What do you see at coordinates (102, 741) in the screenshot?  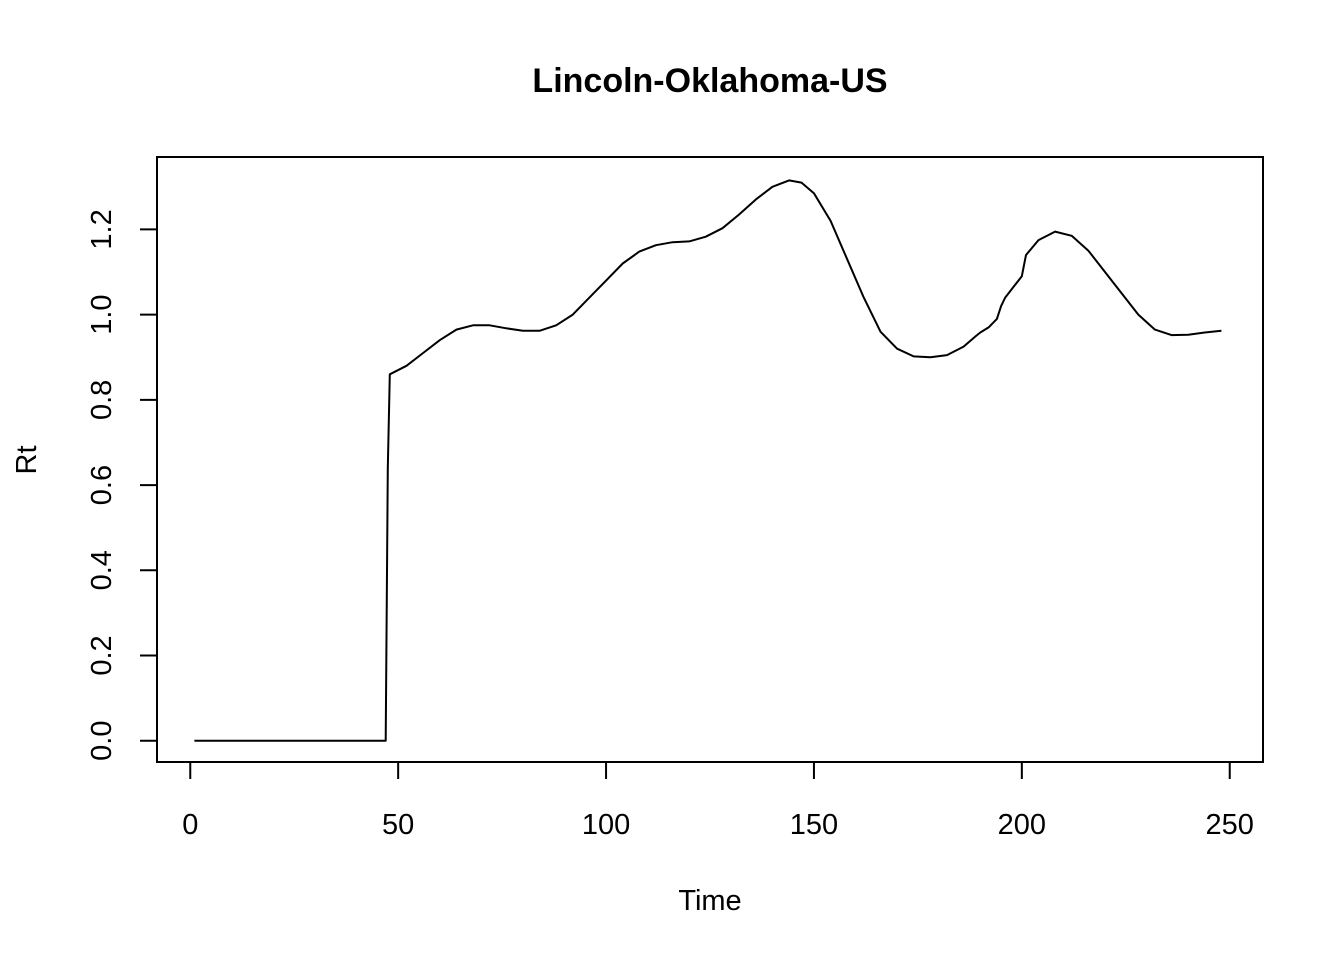 I see `y-tick-label: 0.0` at bounding box center [102, 741].